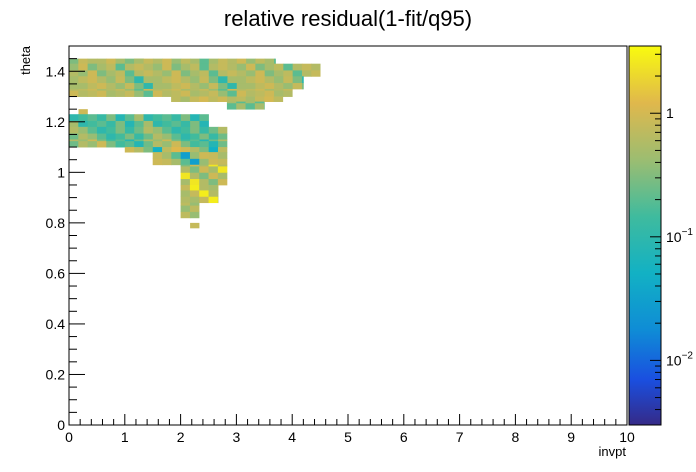 Image resolution: width=696 pixels, height=472 pixels. I want to click on y-tick-label: 0.2, so click(56, 374).